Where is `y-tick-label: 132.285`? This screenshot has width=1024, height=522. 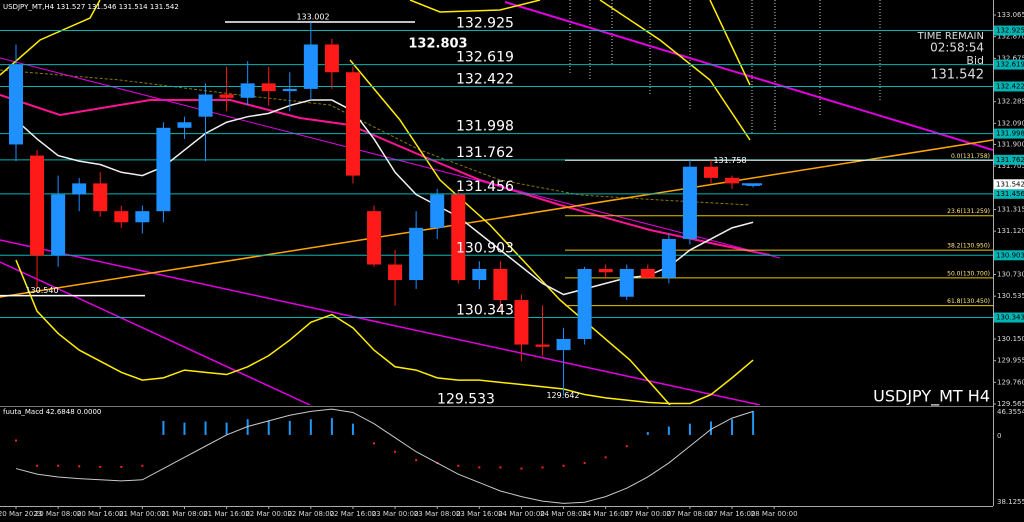 y-tick-label: 132.285 is located at coordinates (1010, 102).